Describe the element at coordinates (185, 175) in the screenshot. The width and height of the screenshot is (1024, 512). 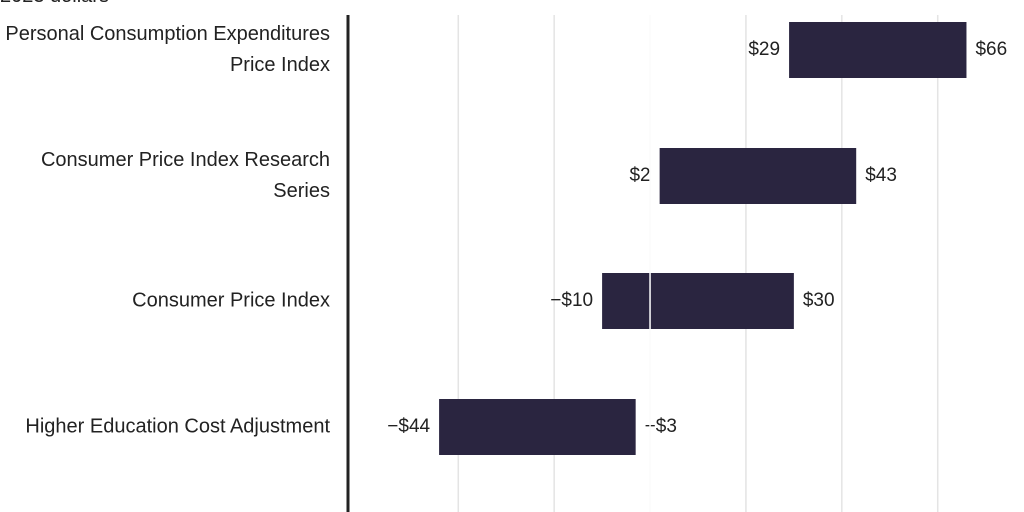
I see `category-label: Consumer Price Index Research Series` at that location.